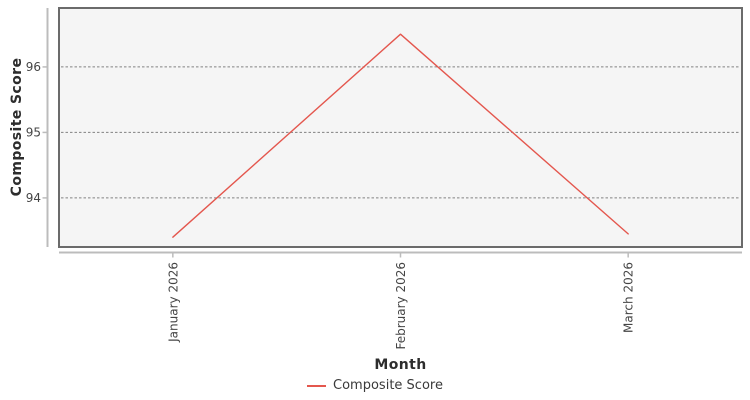 Image resolution: width=750 pixels, height=400 pixels. What do you see at coordinates (629, 297) in the screenshot?
I see `x-tick-label: March 2026` at bounding box center [629, 297].